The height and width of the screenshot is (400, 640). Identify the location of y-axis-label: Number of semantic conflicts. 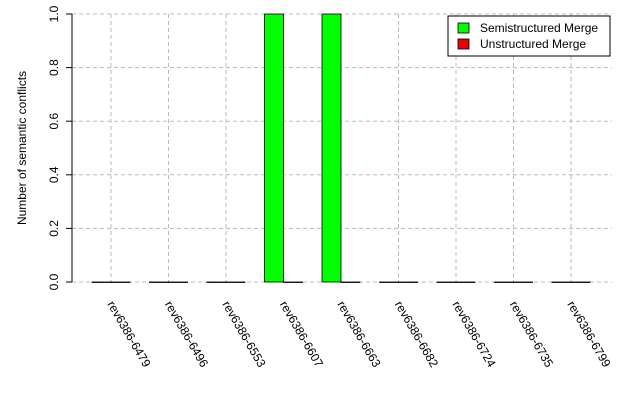
(22, 148).